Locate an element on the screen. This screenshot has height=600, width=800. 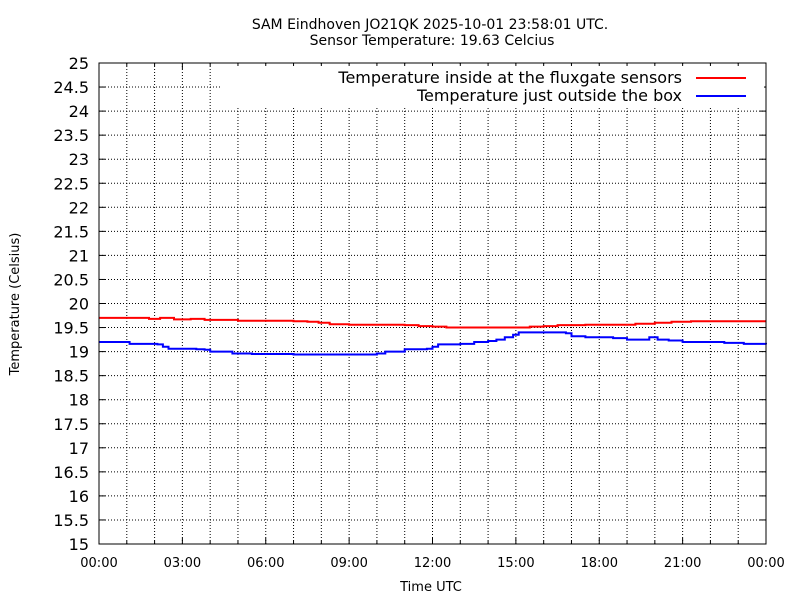
x-tick-label: 15:00 is located at coordinates (515, 563).